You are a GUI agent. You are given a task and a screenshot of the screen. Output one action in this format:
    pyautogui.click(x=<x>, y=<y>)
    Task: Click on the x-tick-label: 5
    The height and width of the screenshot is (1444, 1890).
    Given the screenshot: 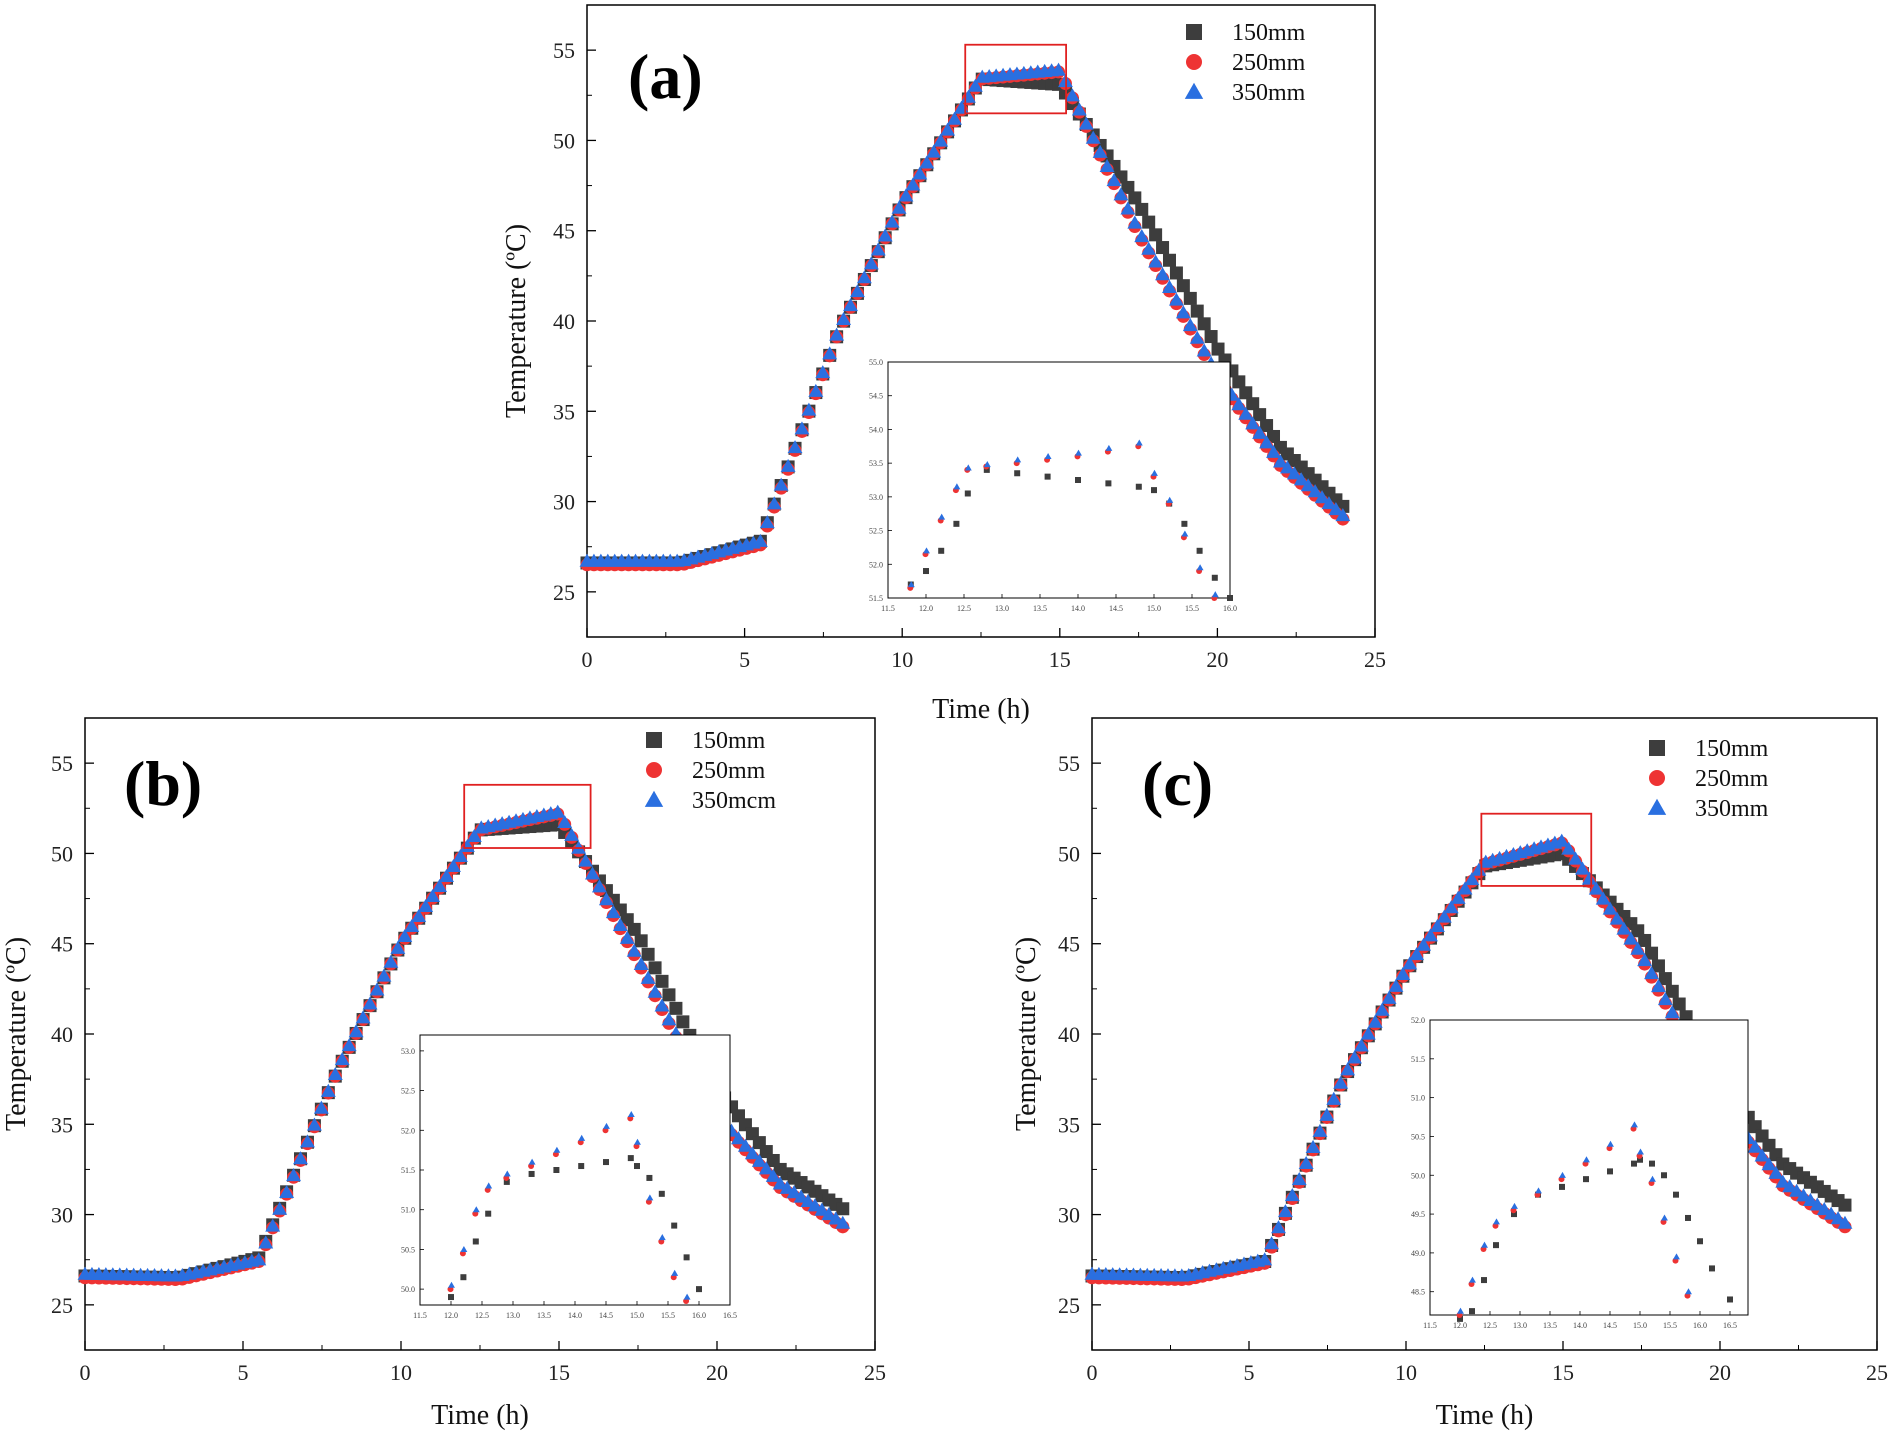 What is the action you would take?
    pyautogui.click(x=1249, y=1372)
    